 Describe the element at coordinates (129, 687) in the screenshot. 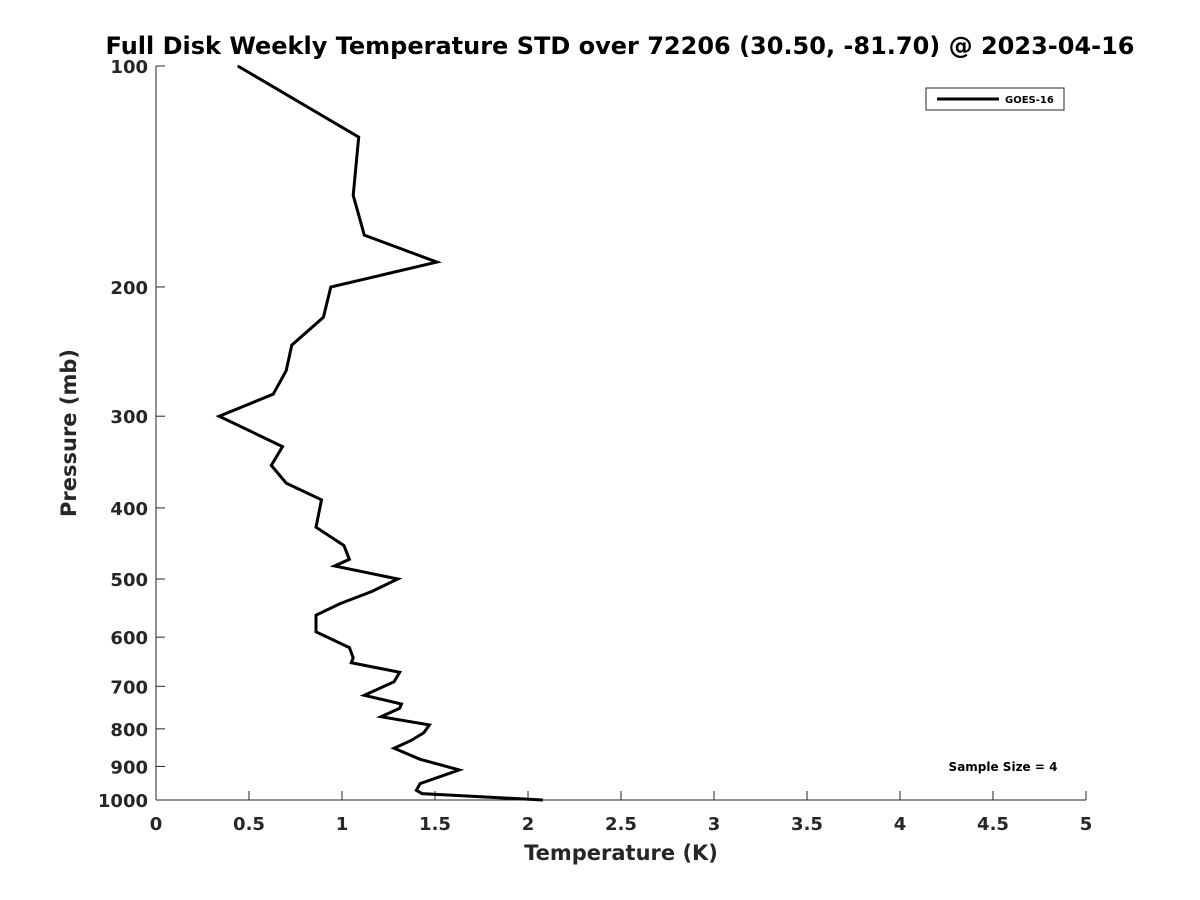

I see `y-tick-label: 700` at that location.